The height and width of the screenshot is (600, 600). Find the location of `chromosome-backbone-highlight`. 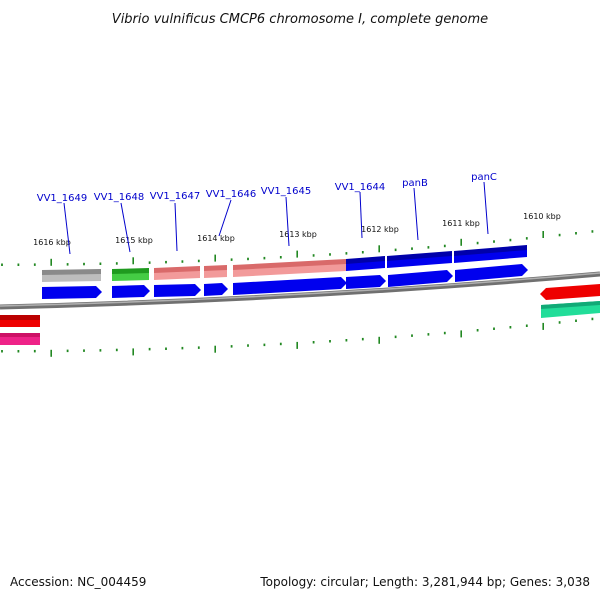

chromosome-backbone-highlight is located at coordinates (300, 289).